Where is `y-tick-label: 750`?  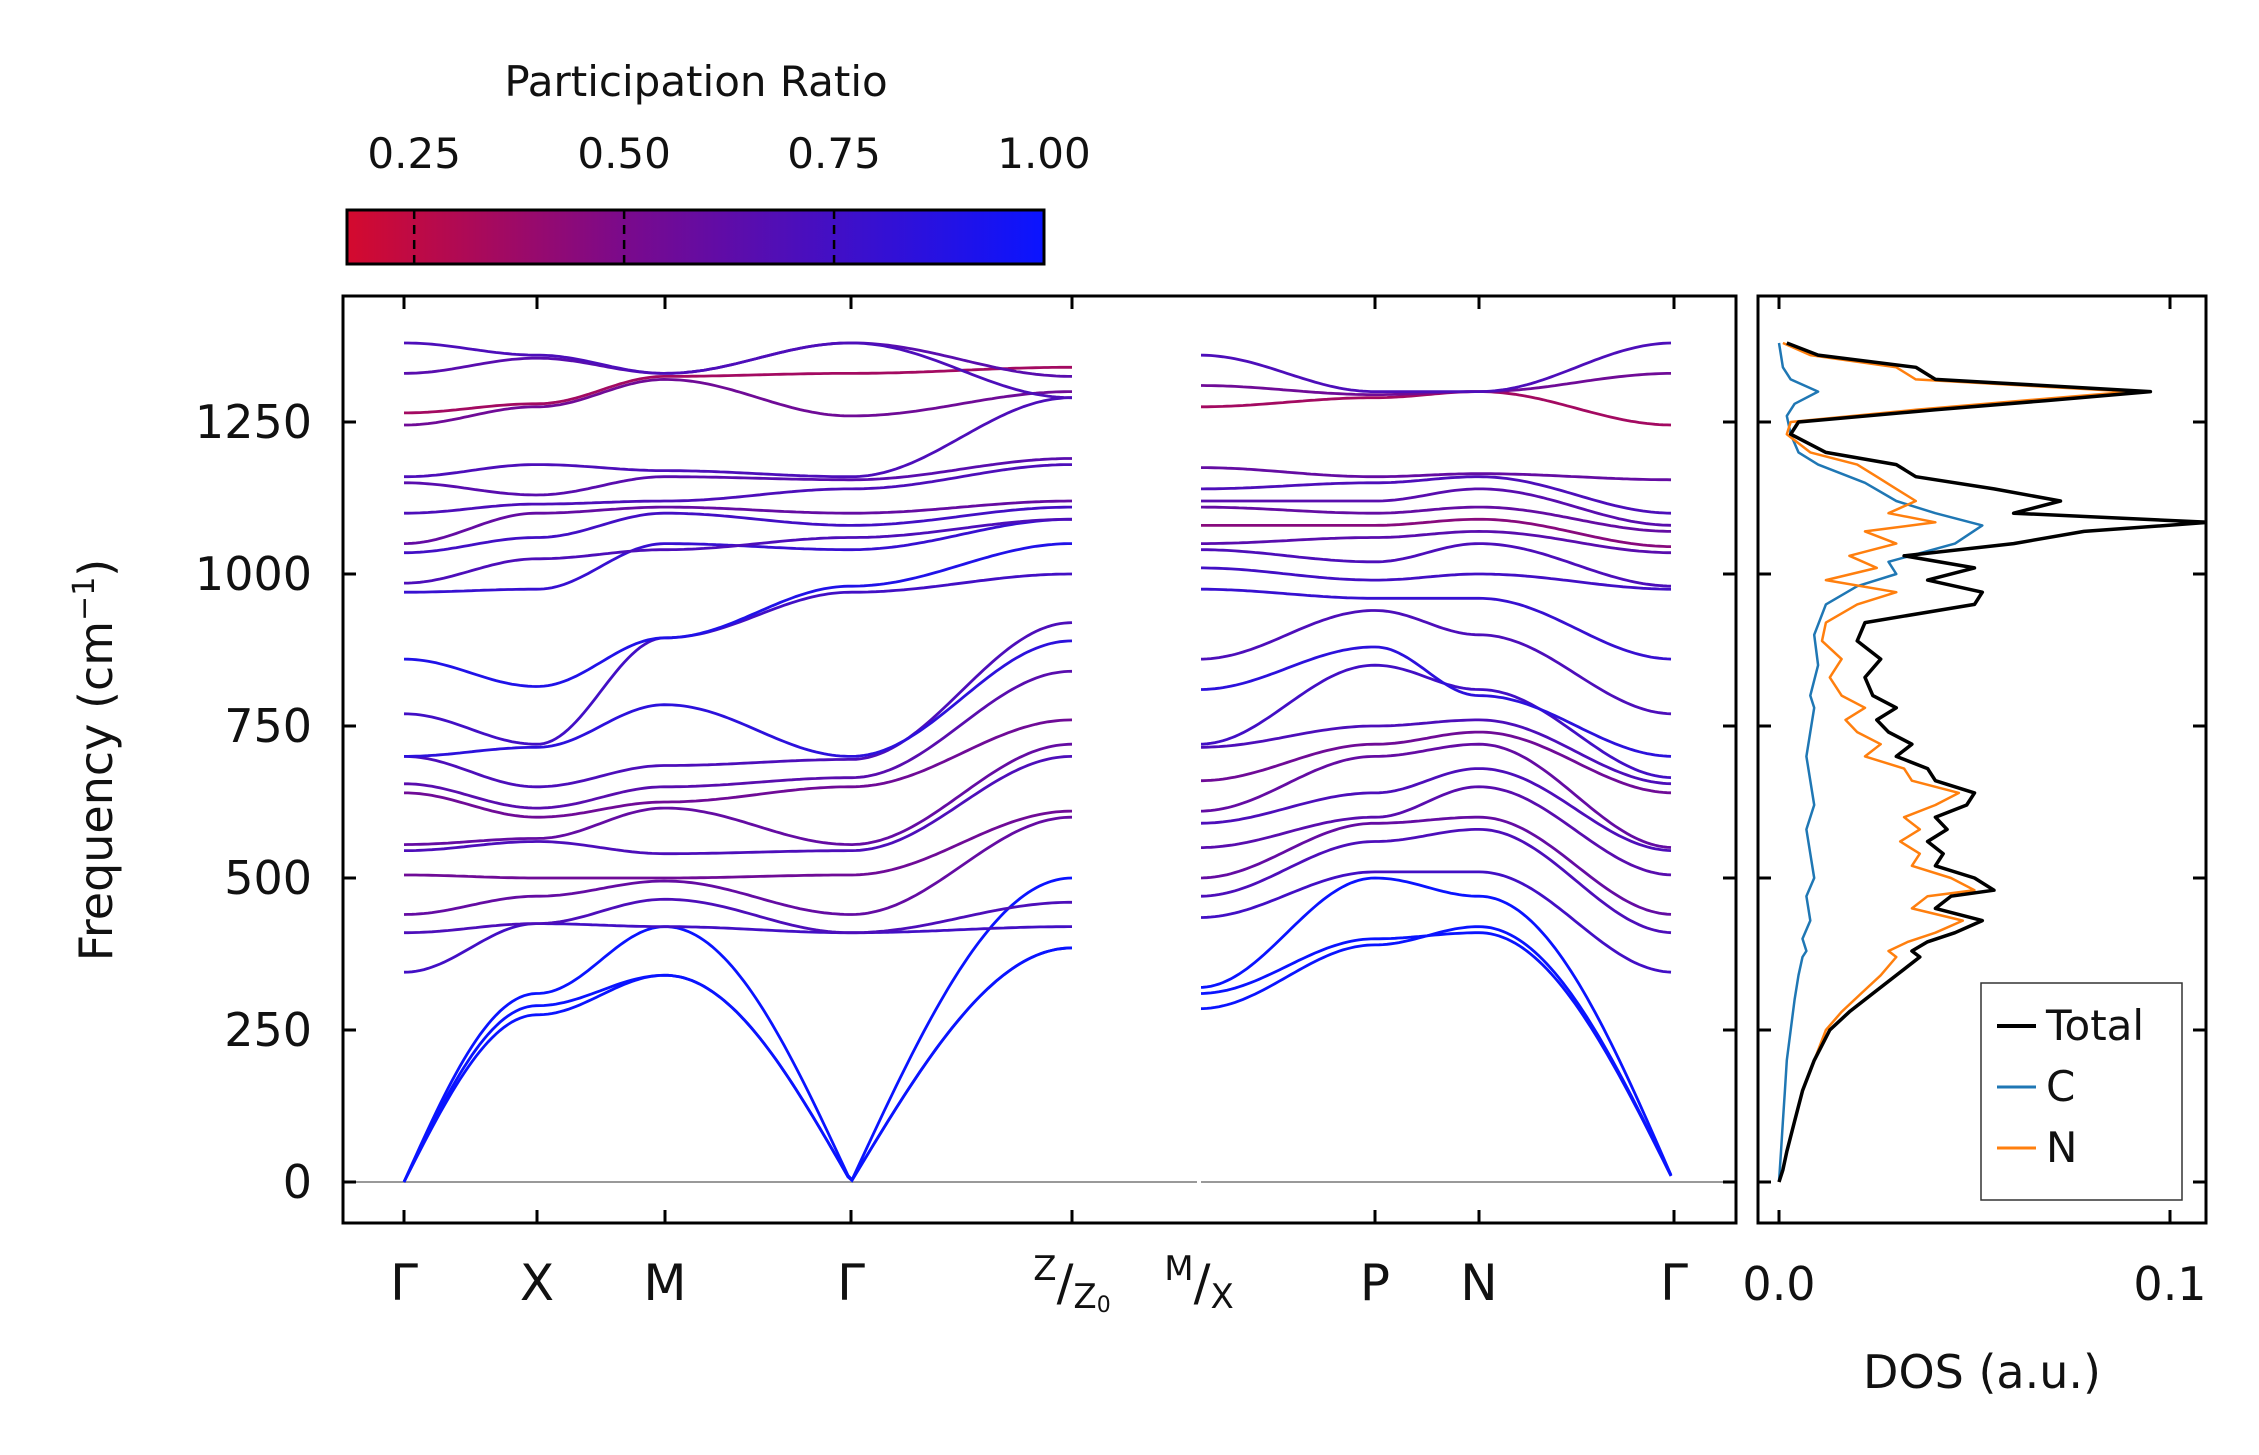
y-tick-label: 750 is located at coordinates (268, 726).